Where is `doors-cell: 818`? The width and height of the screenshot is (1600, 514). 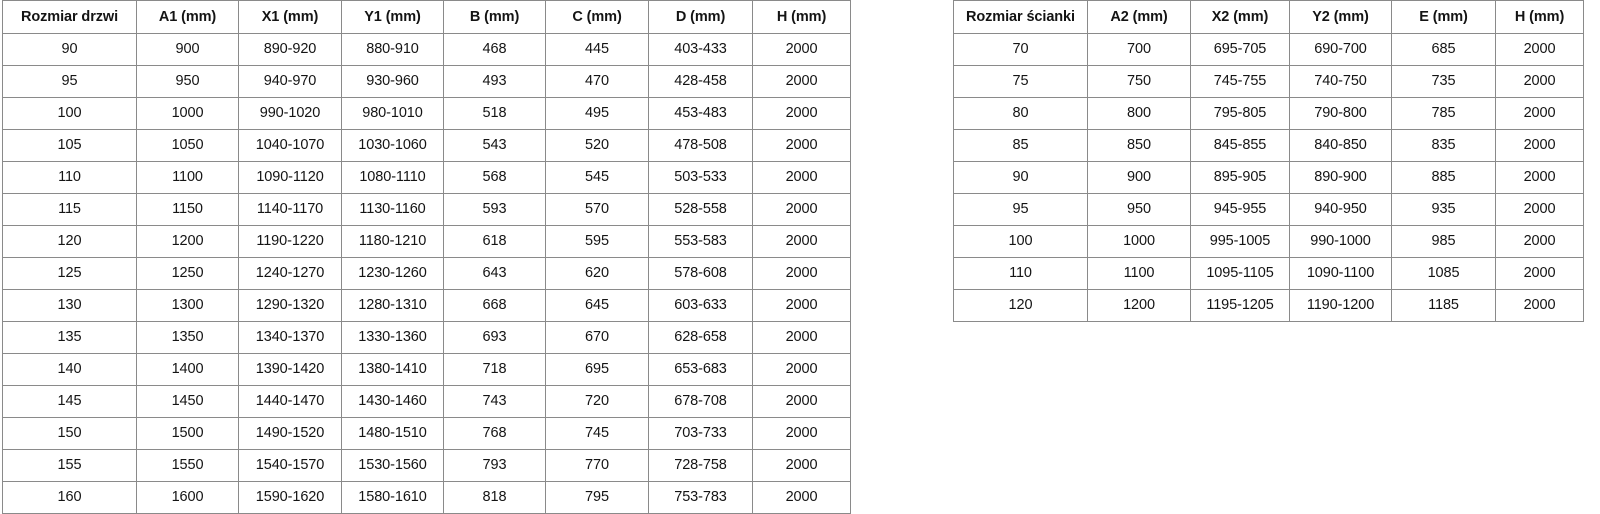 doors-cell: 818 is located at coordinates (494, 497).